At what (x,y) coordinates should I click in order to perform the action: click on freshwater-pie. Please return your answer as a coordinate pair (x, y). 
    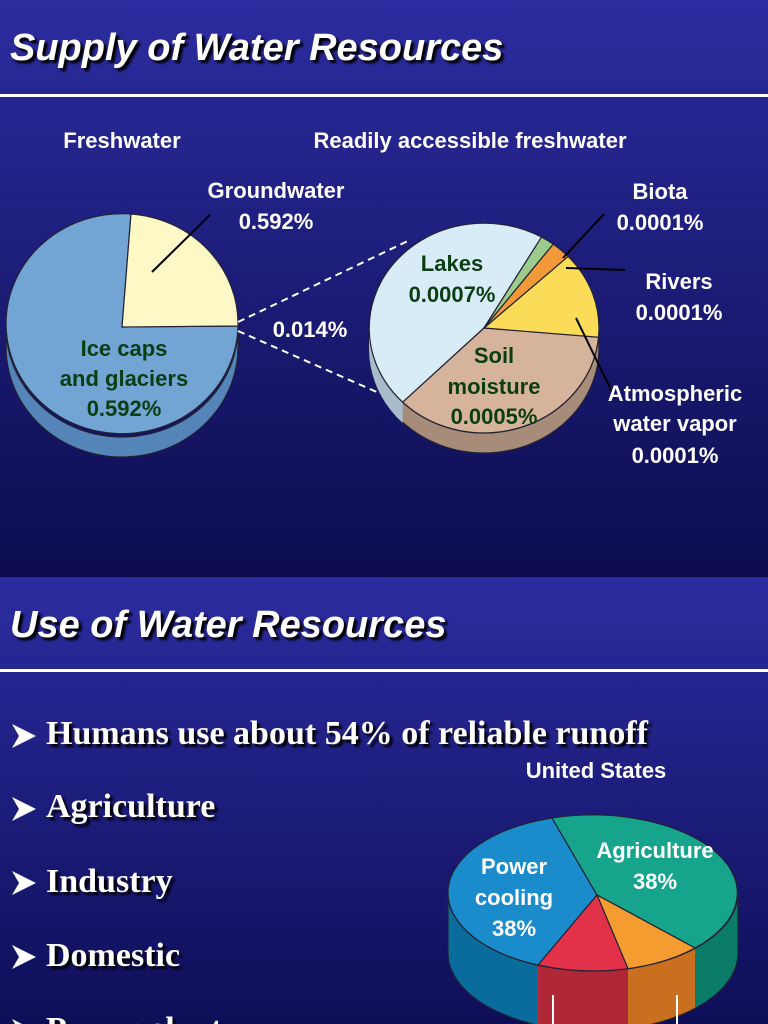
    Looking at the image, I should click on (122, 335).